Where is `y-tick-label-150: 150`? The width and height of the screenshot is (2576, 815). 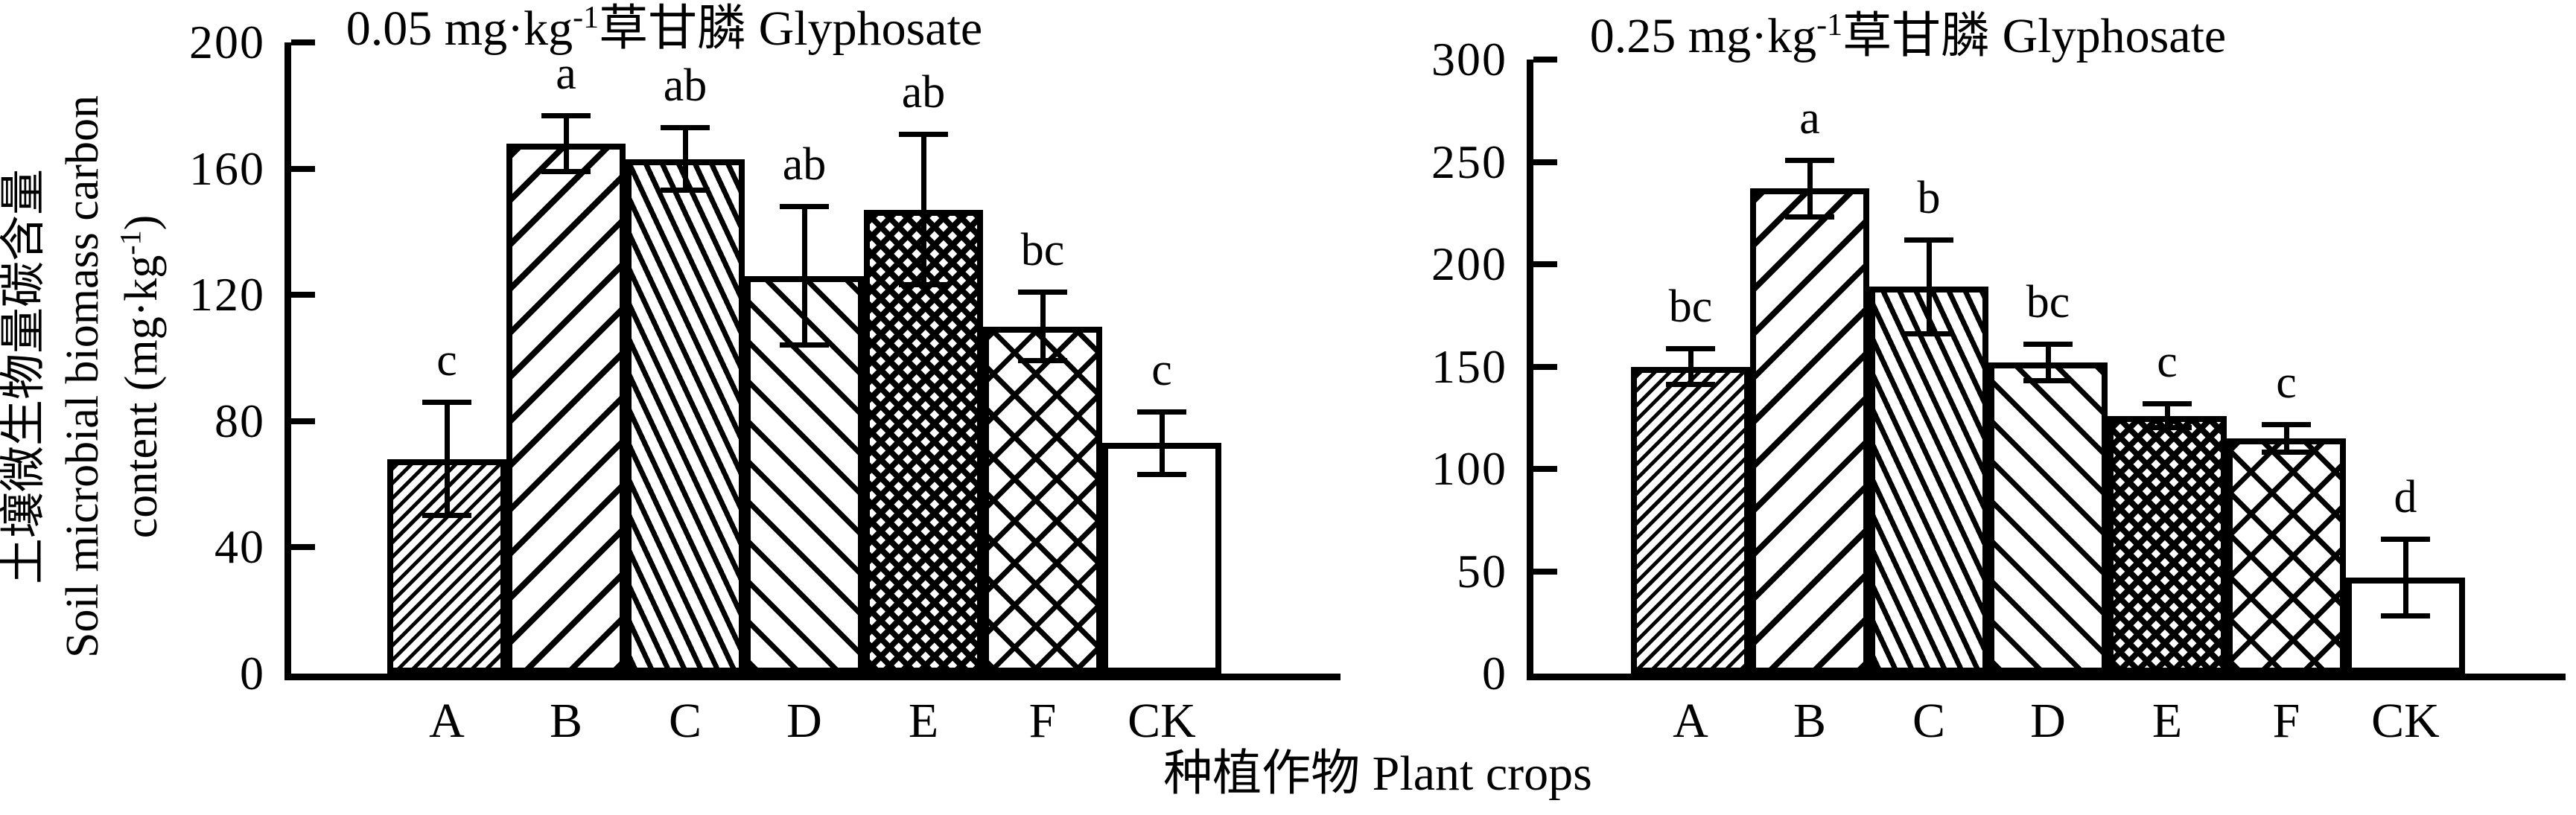 y-tick-label-150: 150 is located at coordinates (1469, 366).